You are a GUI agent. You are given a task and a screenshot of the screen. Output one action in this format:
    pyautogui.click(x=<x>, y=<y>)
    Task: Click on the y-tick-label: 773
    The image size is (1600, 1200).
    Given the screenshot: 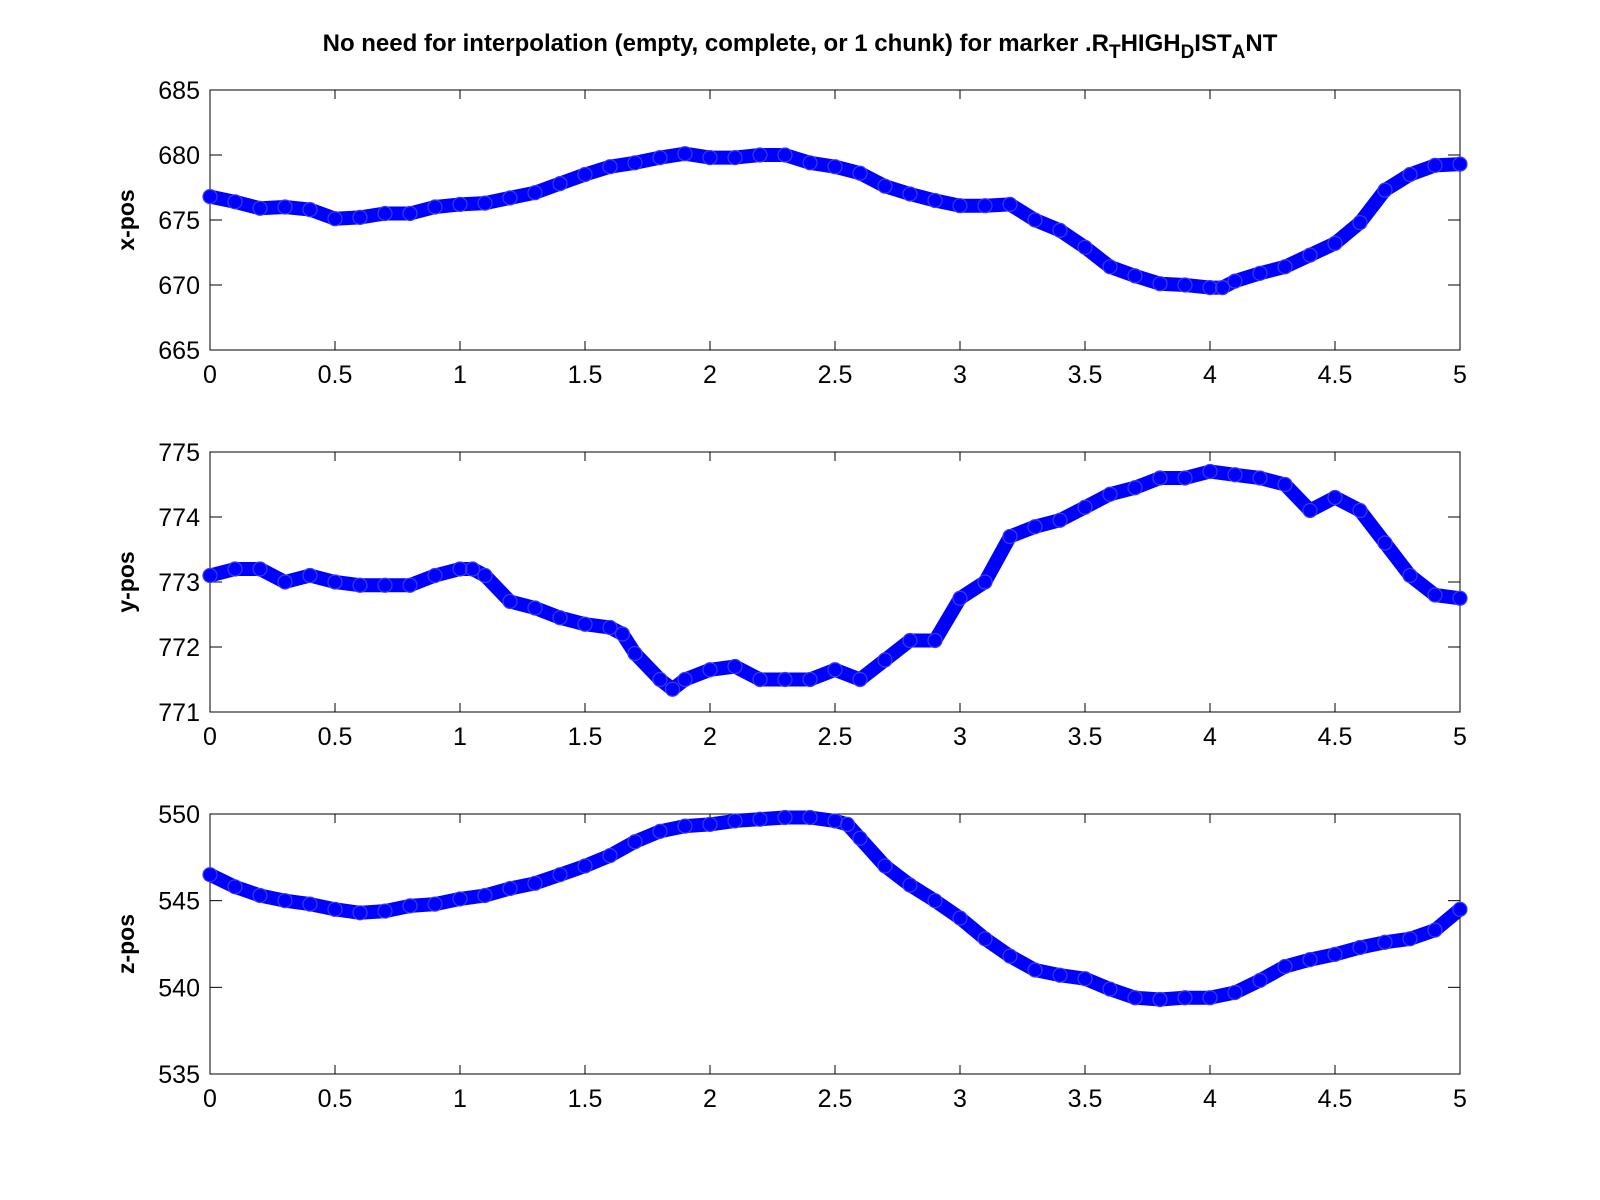 What is the action you would take?
    pyautogui.click(x=179, y=583)
    